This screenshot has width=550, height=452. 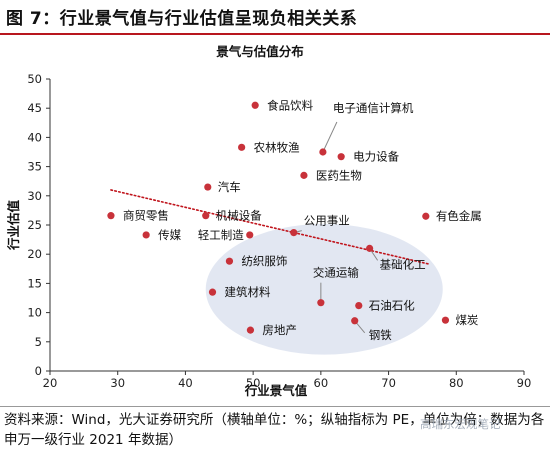 What do you see at coordinates (221, 235) in the screenshot?
I see `point-label: 轻工制造` at bounding box center [221, 235].